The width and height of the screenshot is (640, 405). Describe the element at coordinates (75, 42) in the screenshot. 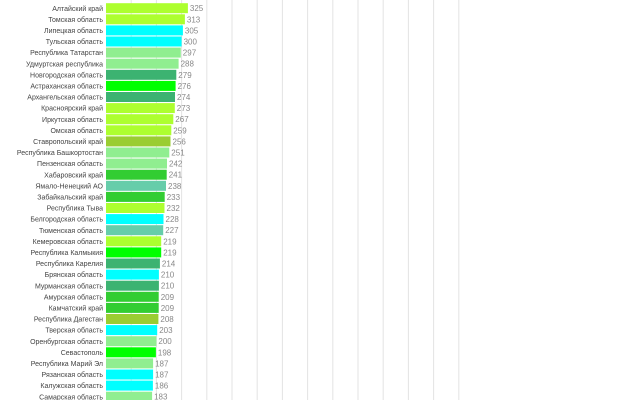

I see `category-label: Тульская область` at that location.